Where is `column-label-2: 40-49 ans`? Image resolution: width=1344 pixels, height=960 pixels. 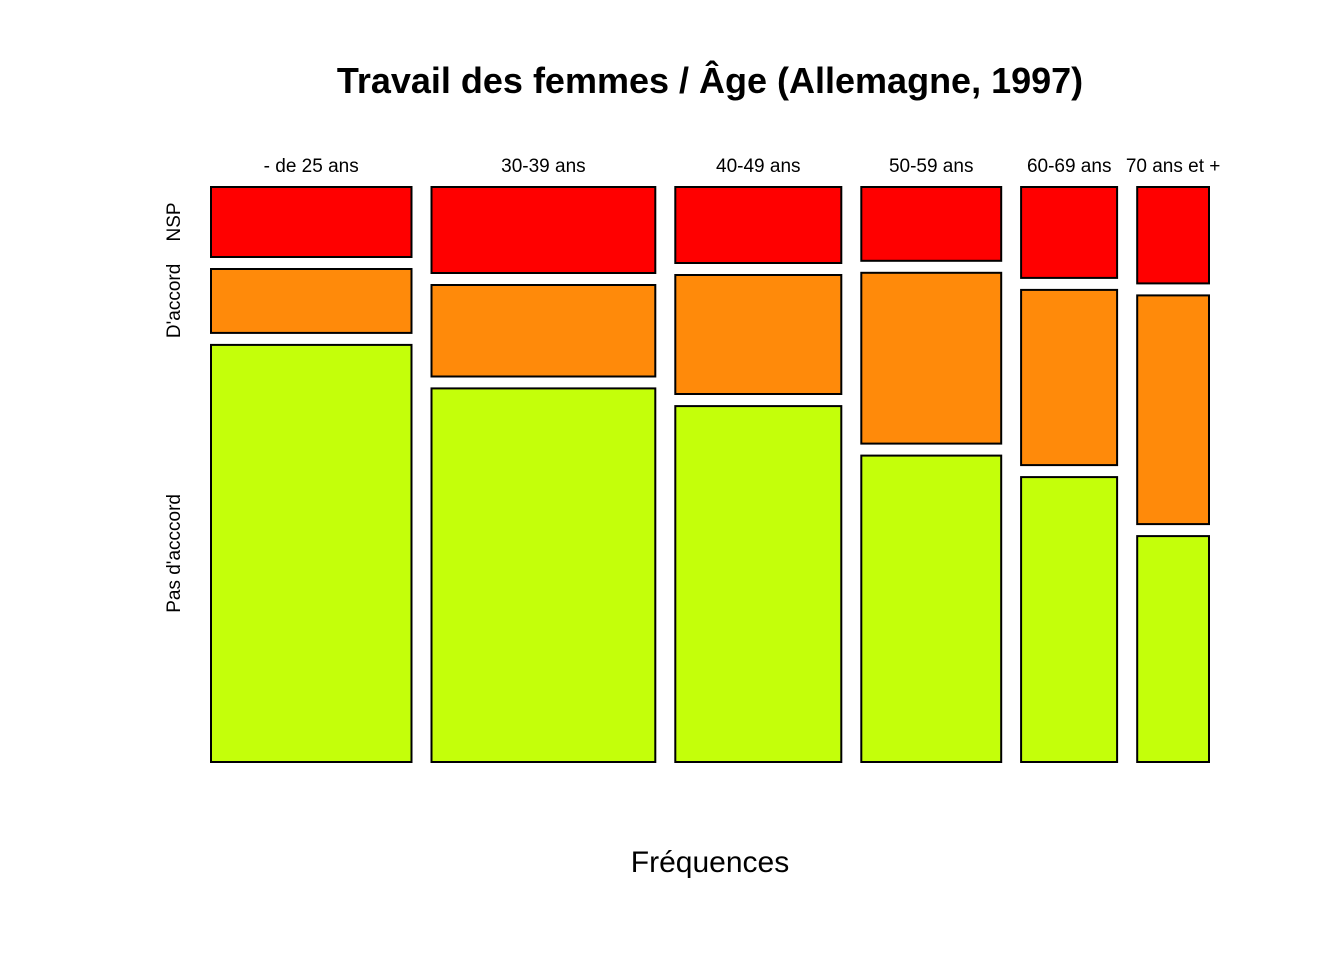 column-label-2: 40-49 ans is located at coordinates (758, 166).